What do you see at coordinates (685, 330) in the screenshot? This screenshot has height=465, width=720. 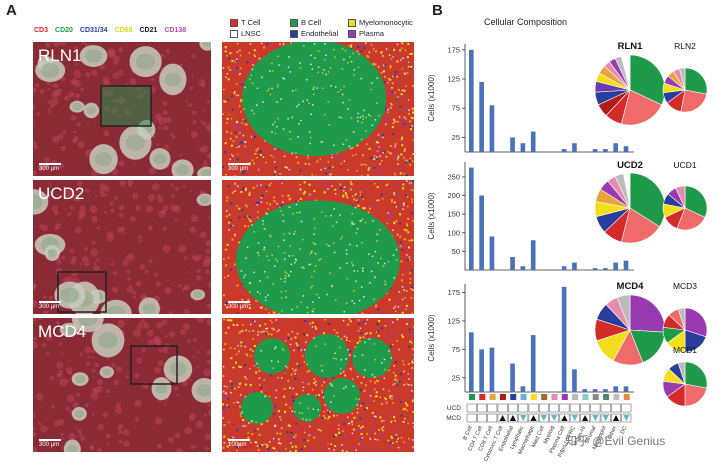 I see `pie-MCD3` at bounding box center [685, 330].